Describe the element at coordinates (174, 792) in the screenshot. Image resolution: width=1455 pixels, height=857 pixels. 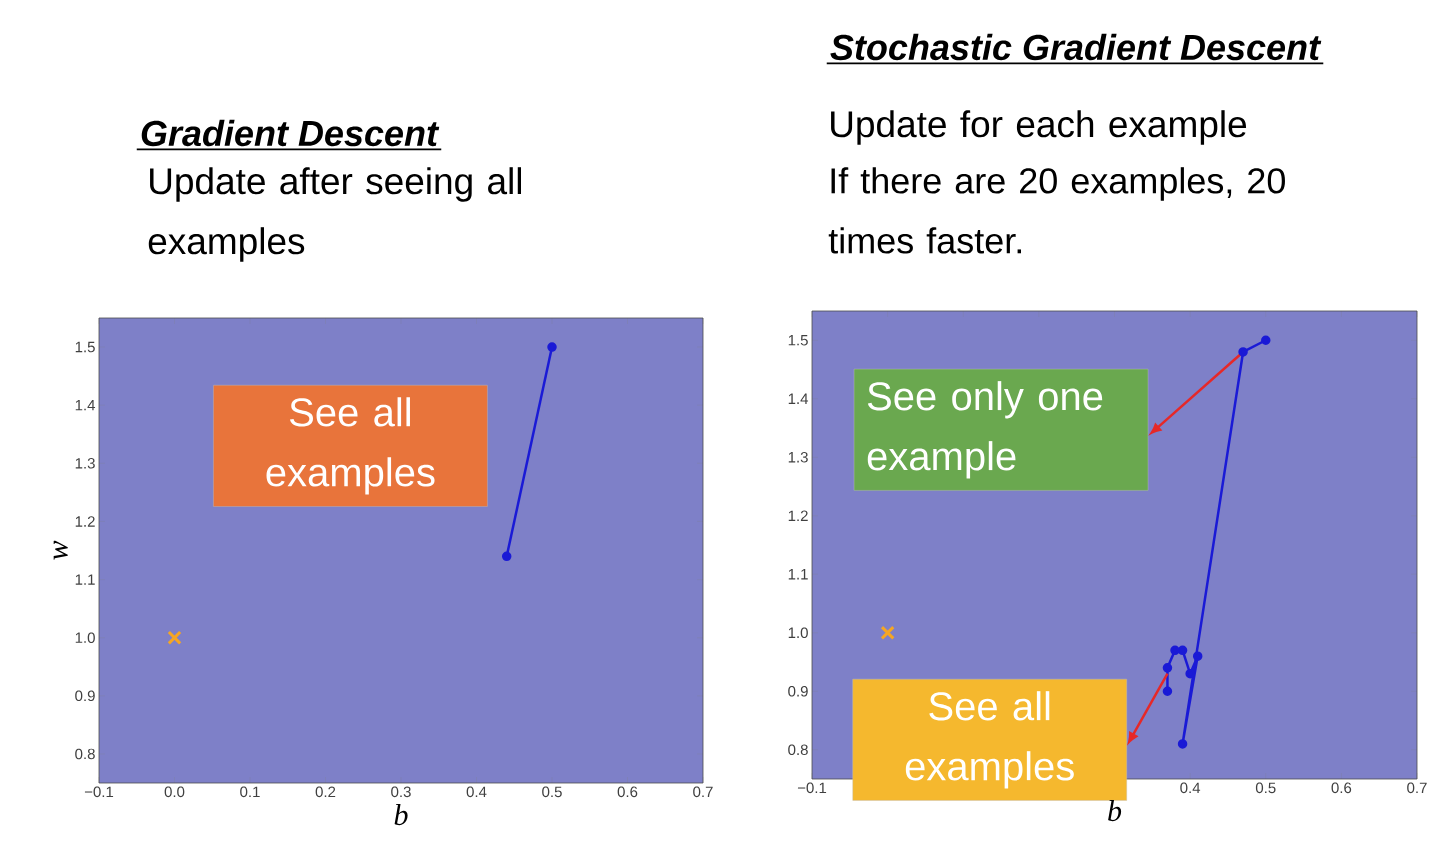
I see `x-tick-label: 0.0` at that location.